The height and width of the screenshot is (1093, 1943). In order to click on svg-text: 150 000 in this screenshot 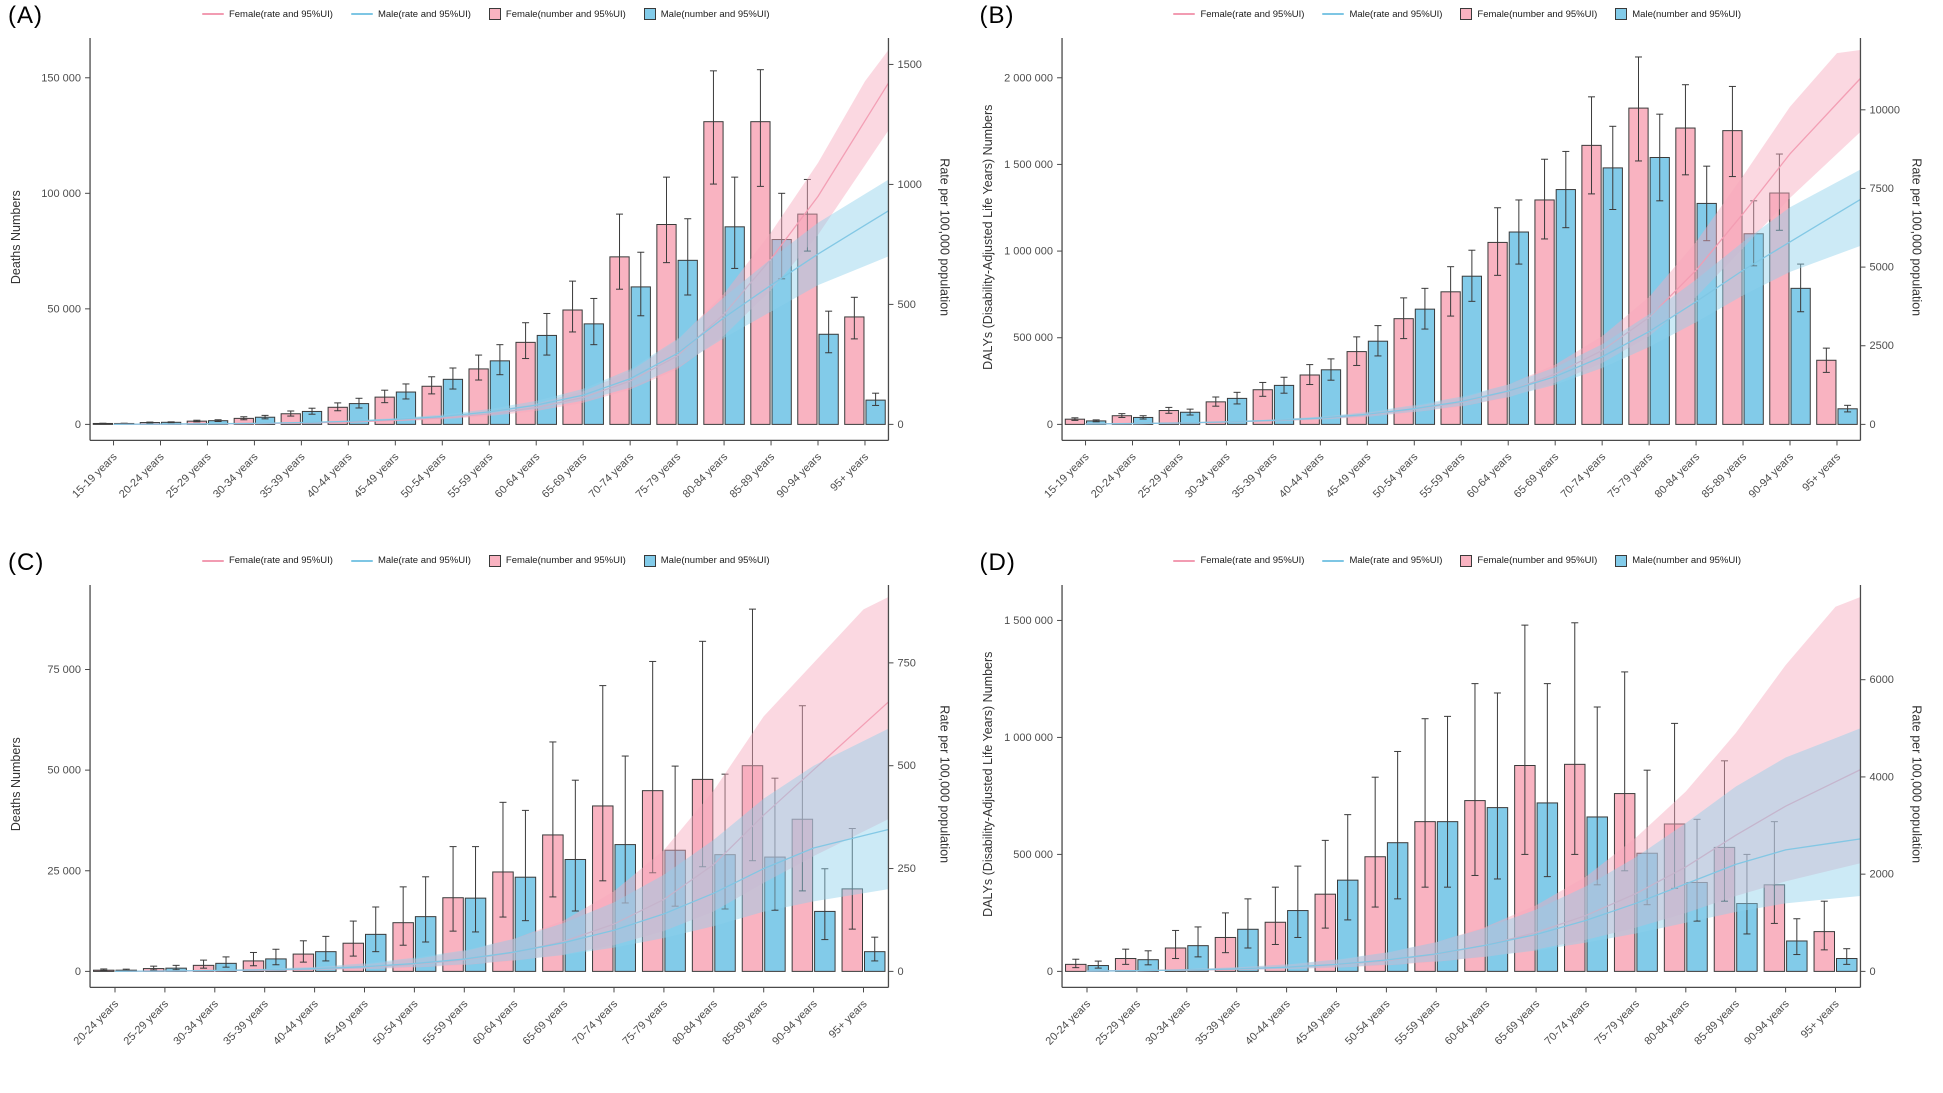, I will do `click(61, 78)`.